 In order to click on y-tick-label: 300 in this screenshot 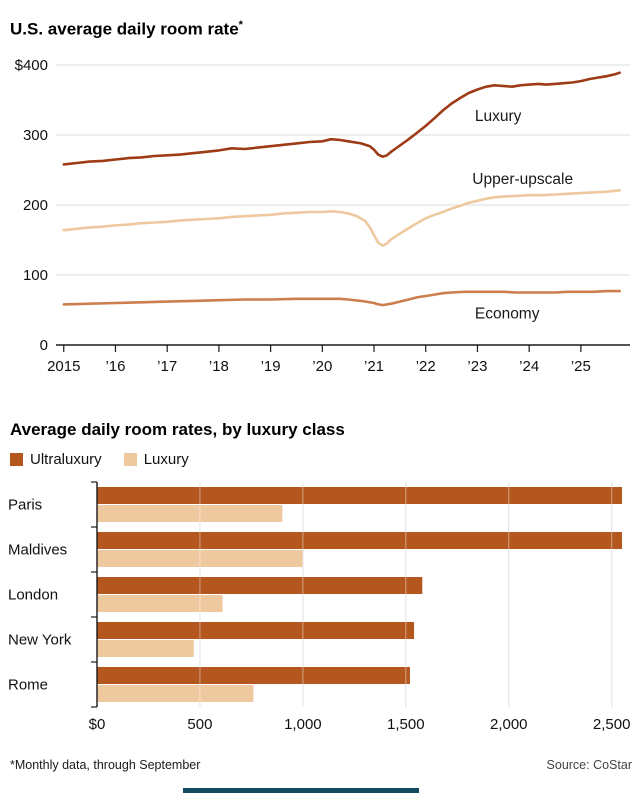, I will do `click(35, 135)`.